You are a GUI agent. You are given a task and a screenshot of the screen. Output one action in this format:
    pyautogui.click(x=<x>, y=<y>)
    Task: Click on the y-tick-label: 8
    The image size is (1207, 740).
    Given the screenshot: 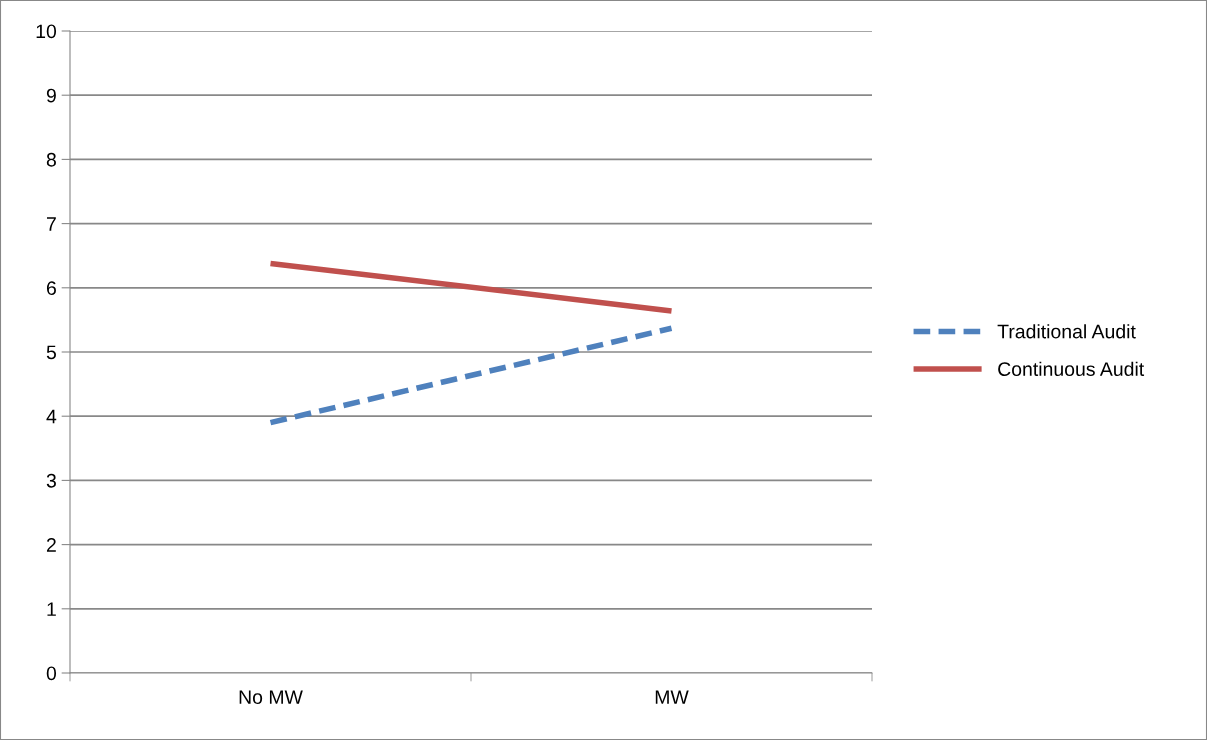 What is the action you would take?
    pyautogui.click(x=51, y=159)
    